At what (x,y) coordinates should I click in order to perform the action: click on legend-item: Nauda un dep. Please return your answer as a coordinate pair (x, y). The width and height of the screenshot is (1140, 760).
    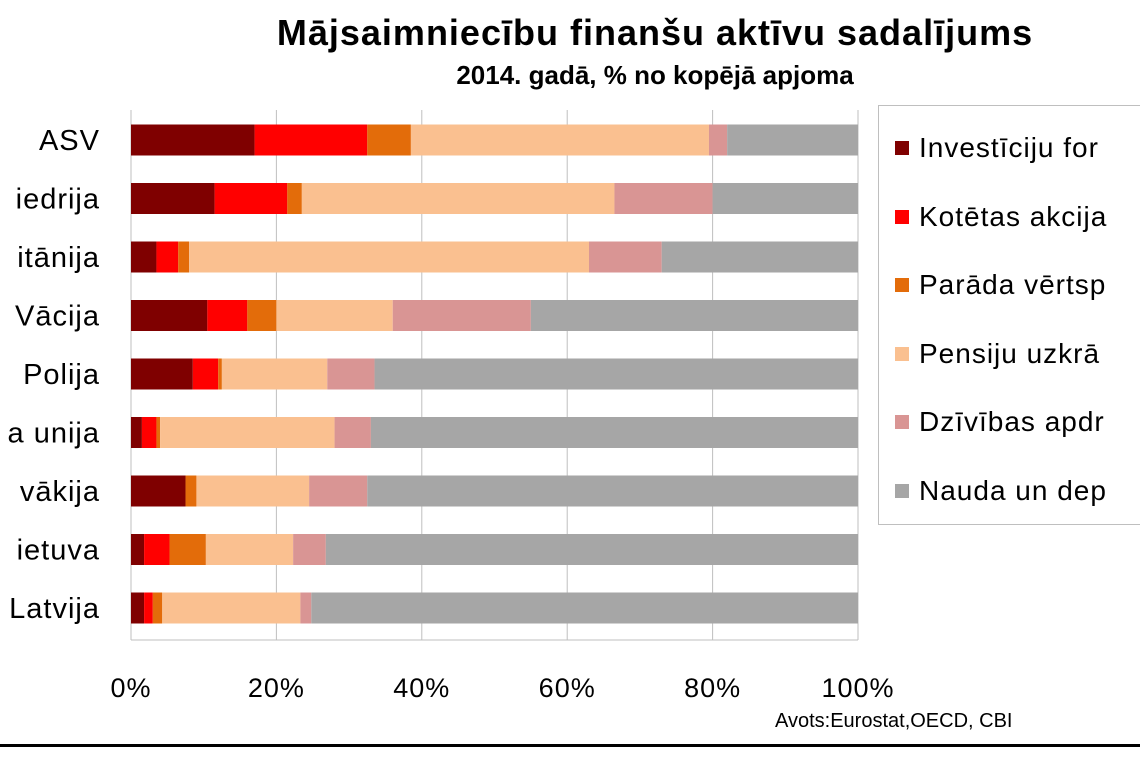
    Looking at the image, I should click on (1001, 491).